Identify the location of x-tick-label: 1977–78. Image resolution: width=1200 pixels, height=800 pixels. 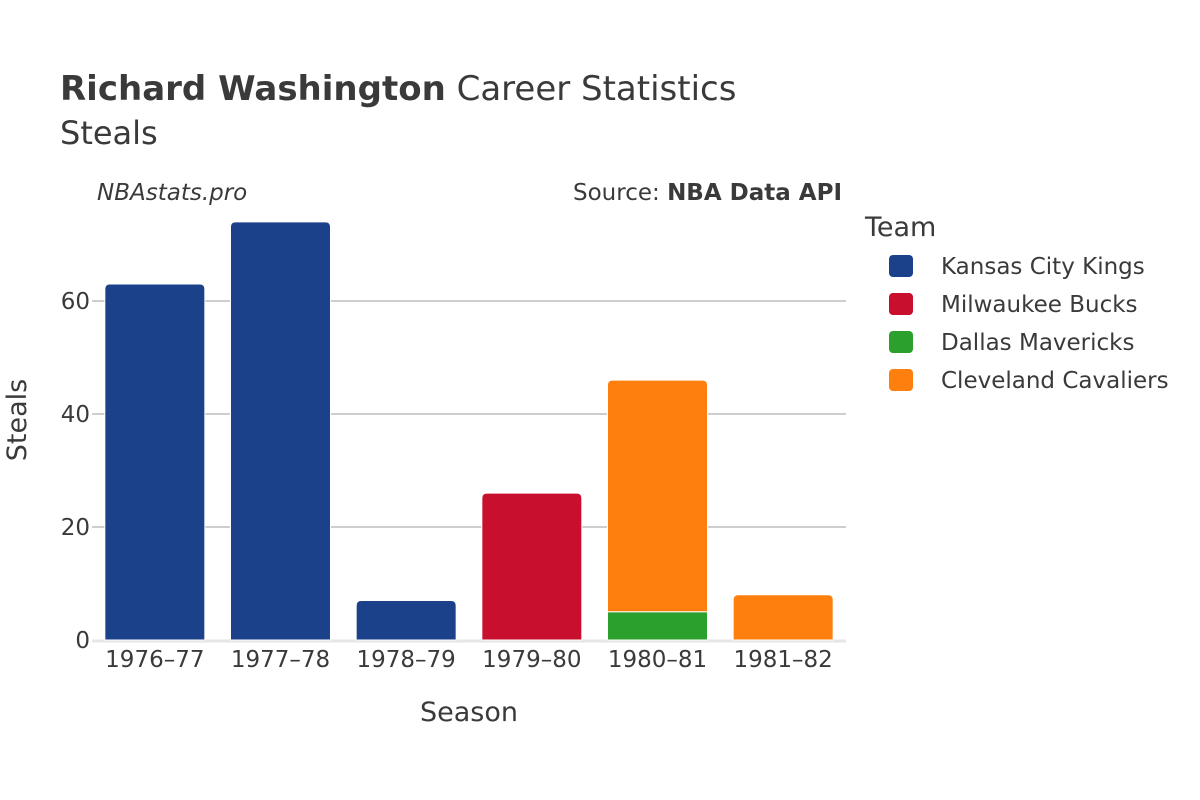
(280, 660).